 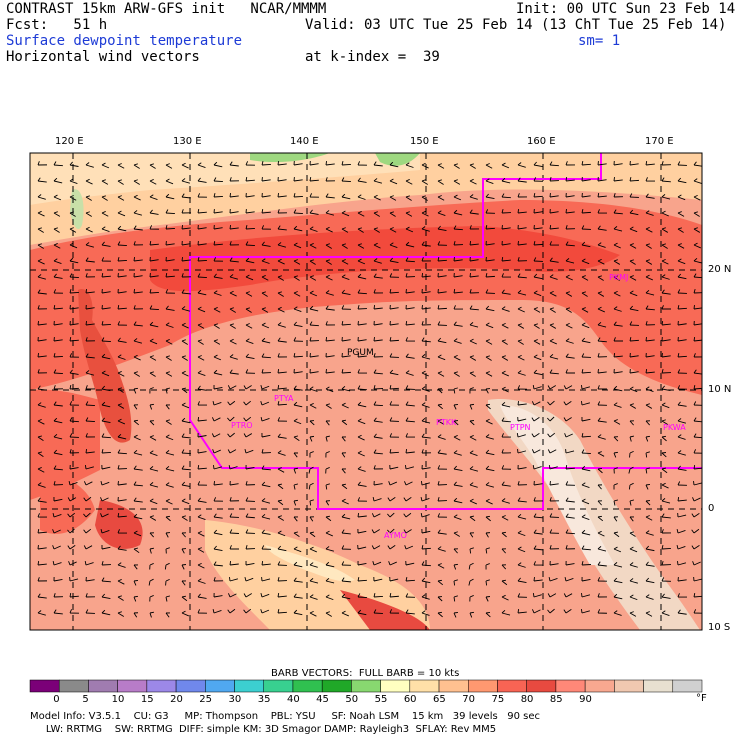 What do you see at coordinates (701, 698) in the screenshot?
I see `legend-unit: °F` at bounding box center [701, 698].